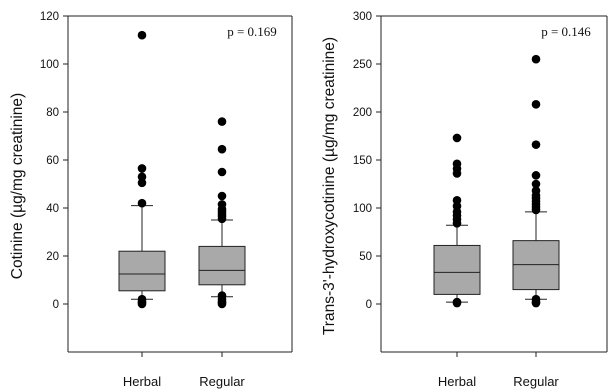 The height and width of the screenshot is (391, 611). Describe the element at coordinates (142, 271) in the screenshot. I see `cotinine-herbal-box` at that location.